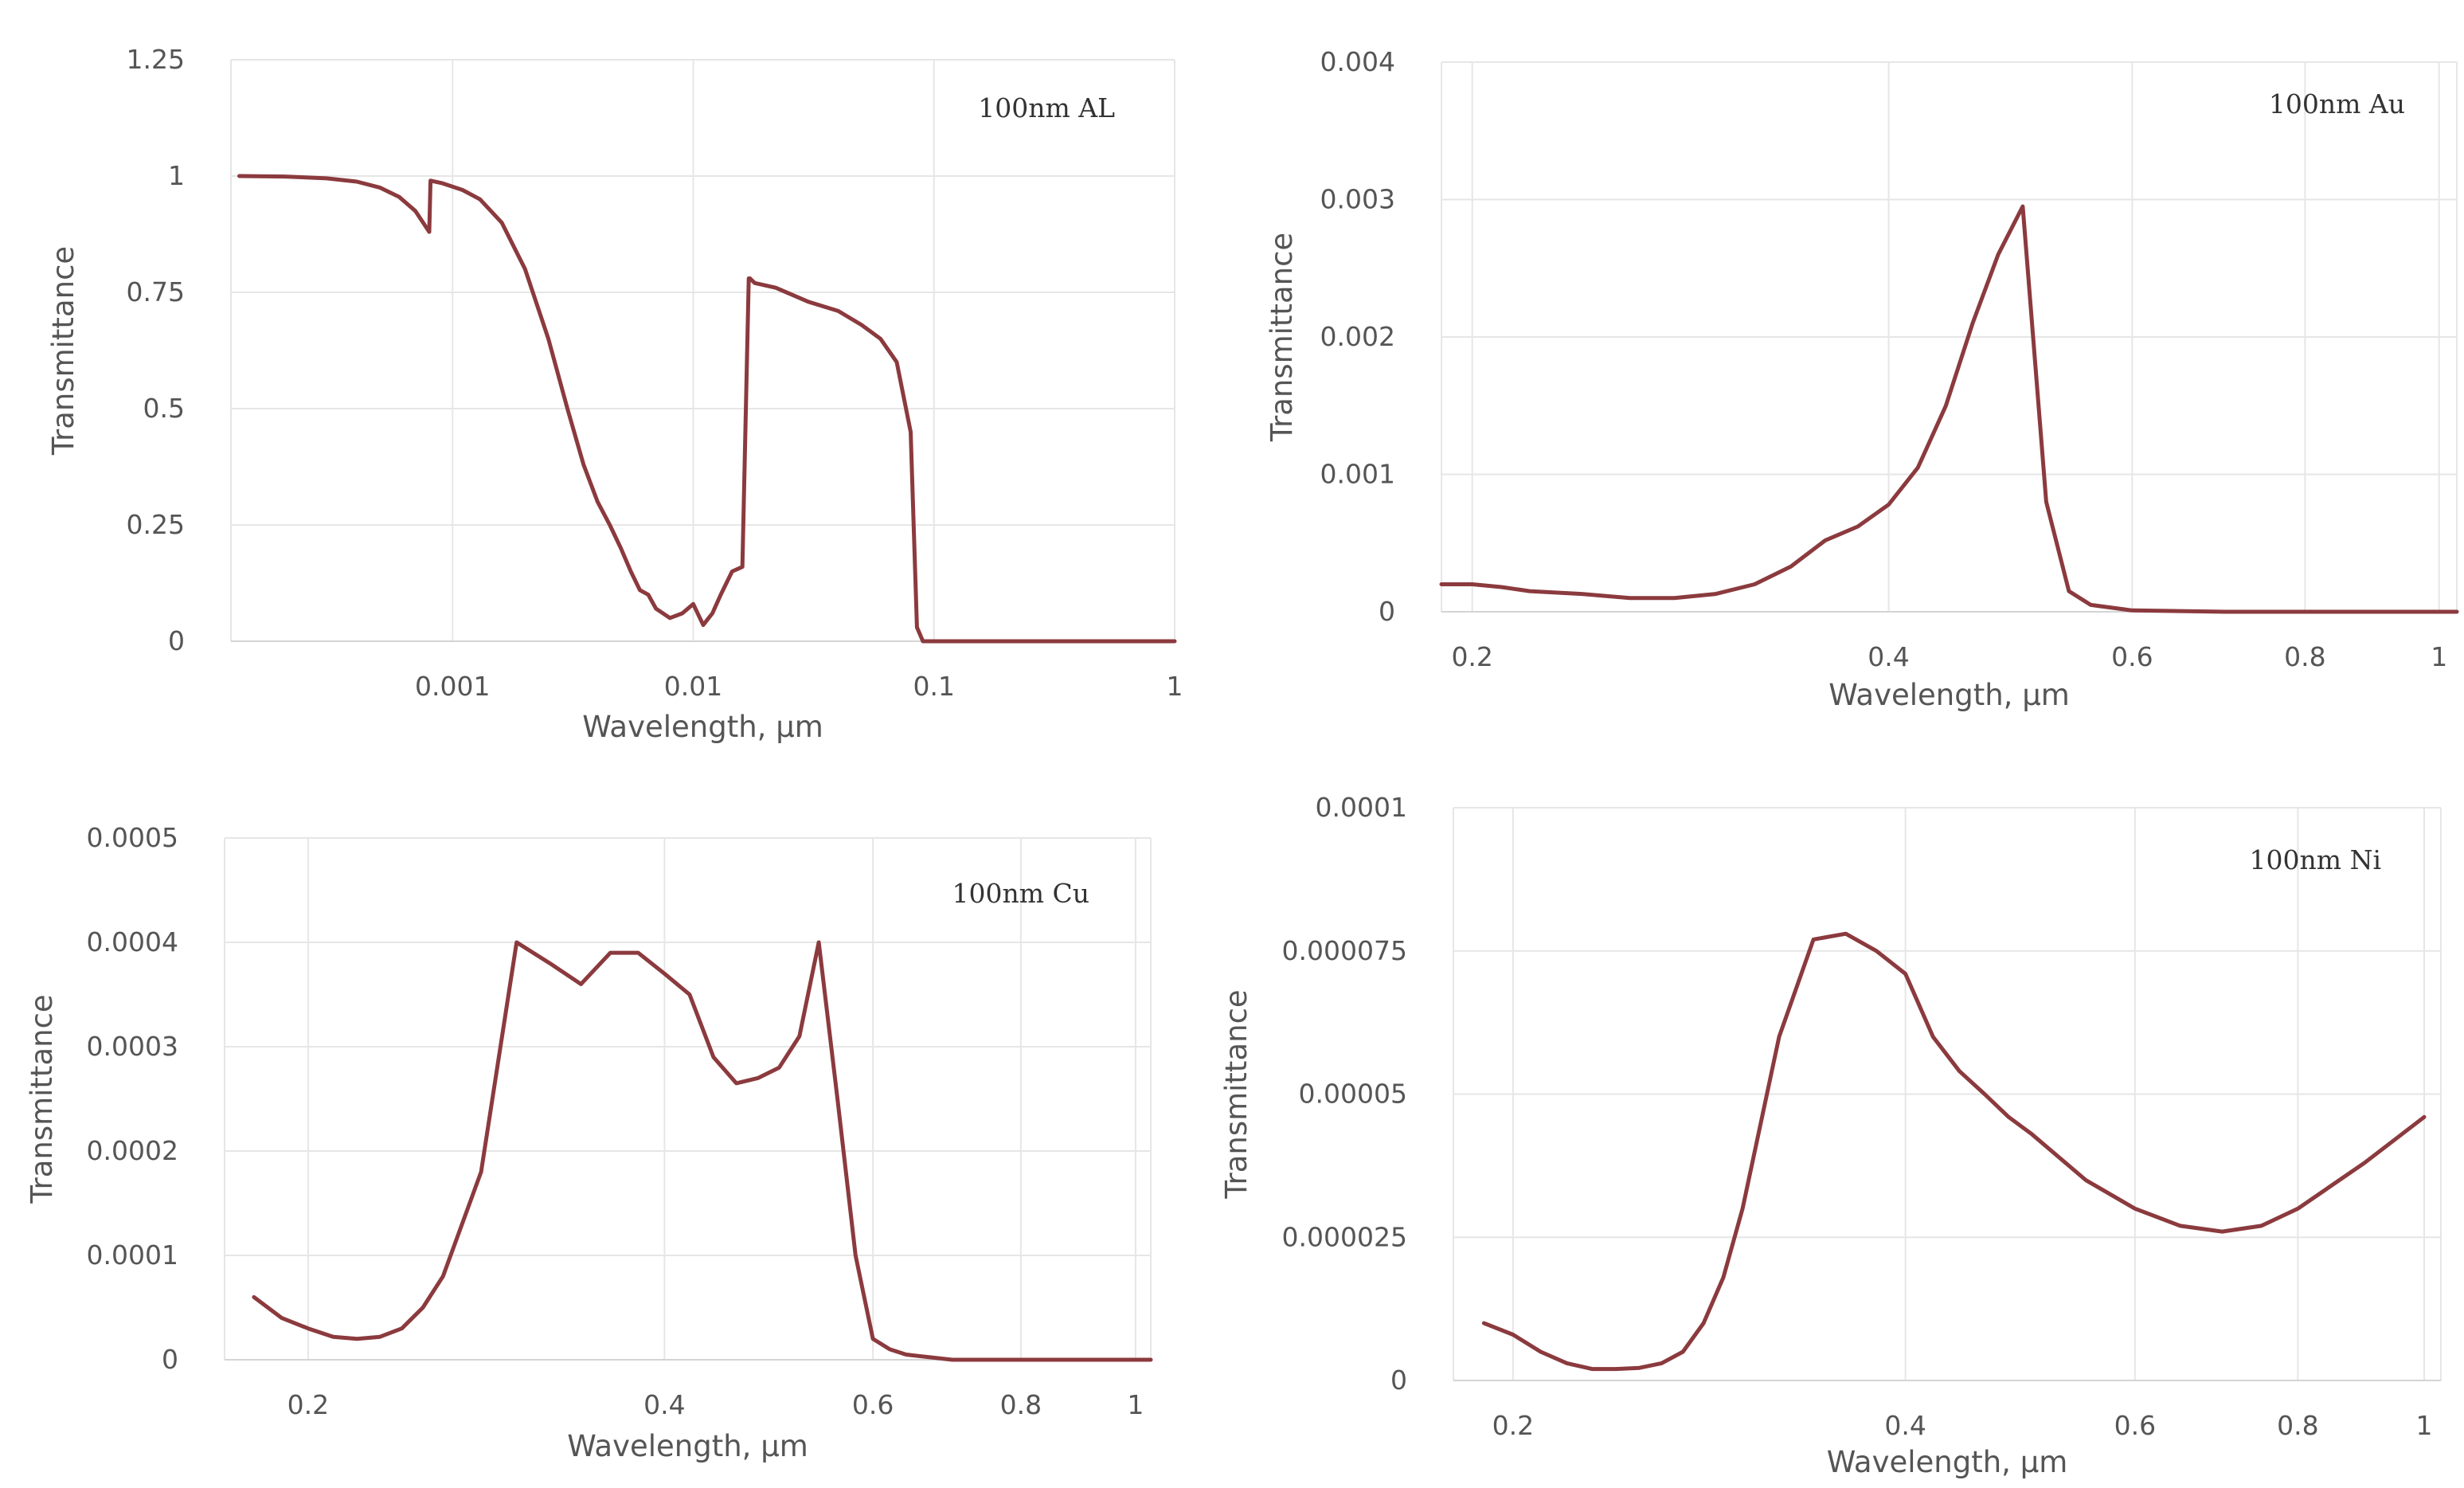 Image resolution: width=2464 pixels, height=1488 pixels. What do you see at coordinates (1357, 61) in the screenshot?
I see `y-tick-label: 0.004` at bounding box center [1357, 61].